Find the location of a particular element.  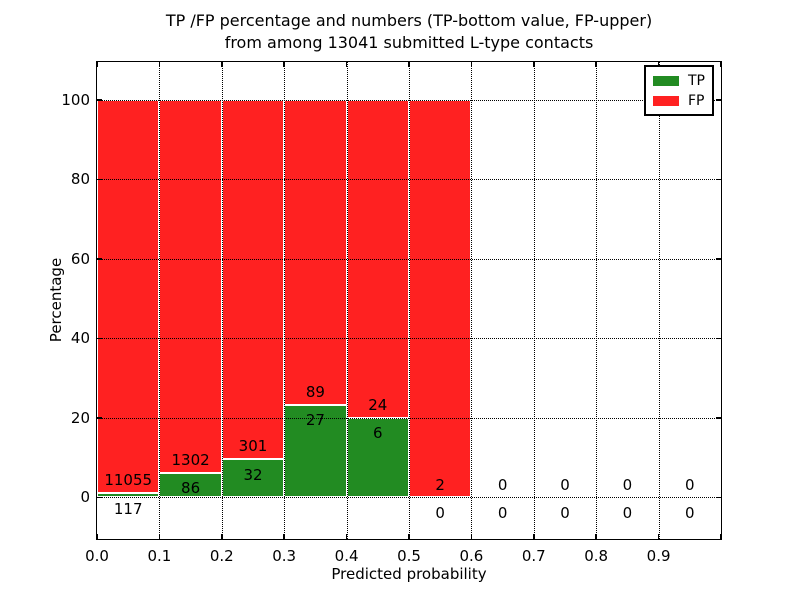

y-tick-label: 80 is located at coordinates (80, 179).